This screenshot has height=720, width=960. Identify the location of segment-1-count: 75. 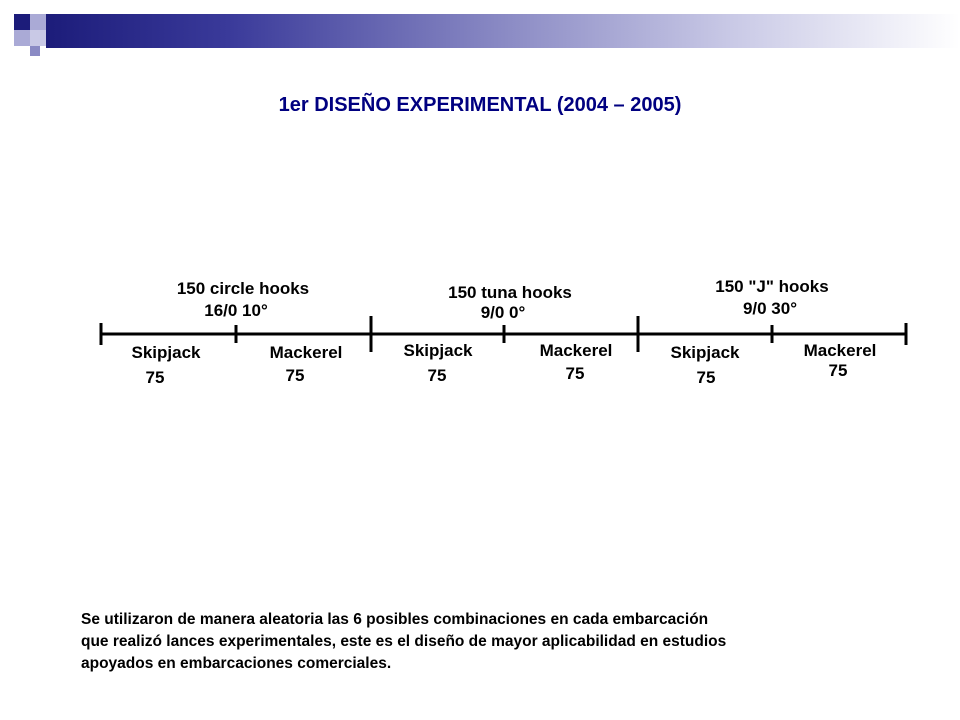
(155, 377).